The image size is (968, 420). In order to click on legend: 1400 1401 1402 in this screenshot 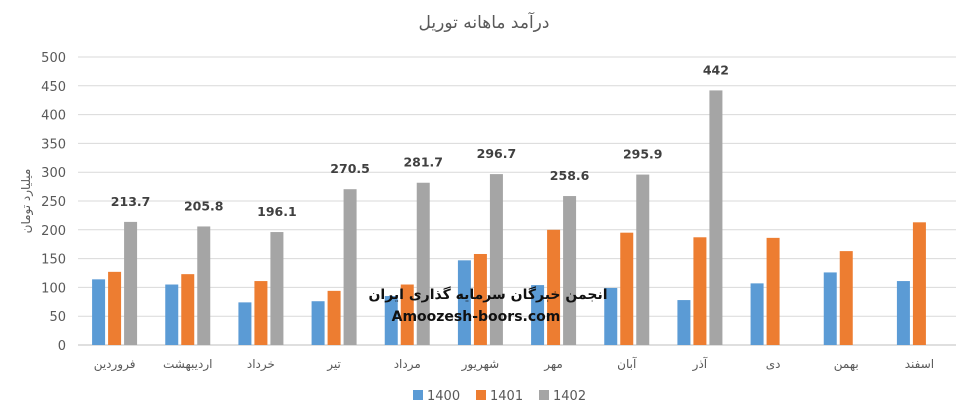, I will do `click(499, 396)`.